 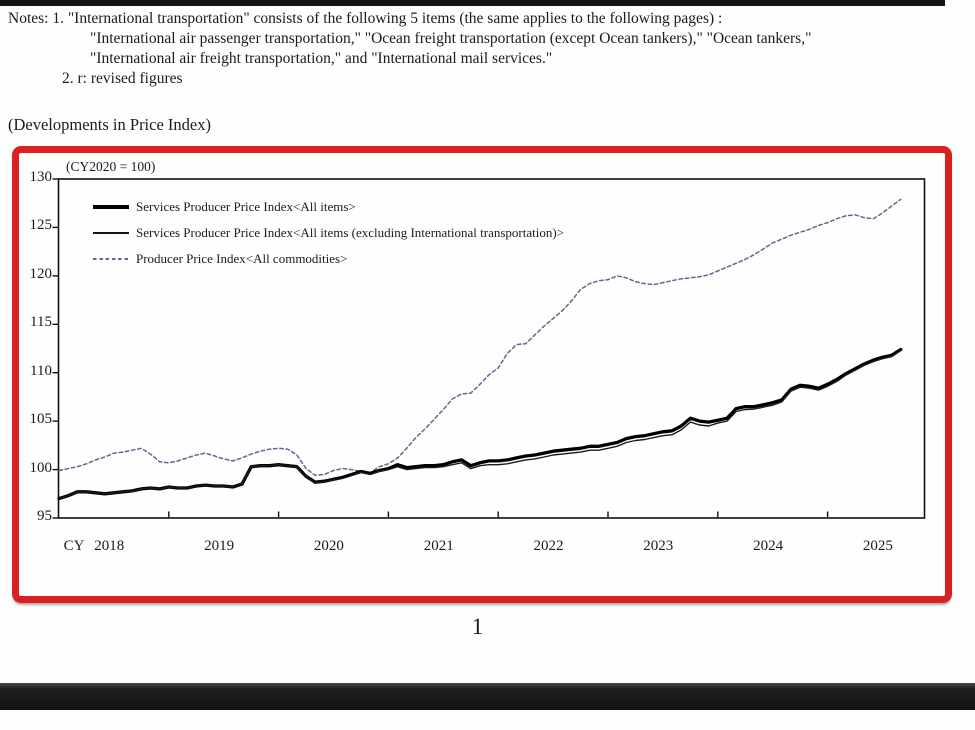 What do you see at coordinates (109, 546) in the screenshot?
I see `x-axis-label: 2018` at bounding box center [109, 546].